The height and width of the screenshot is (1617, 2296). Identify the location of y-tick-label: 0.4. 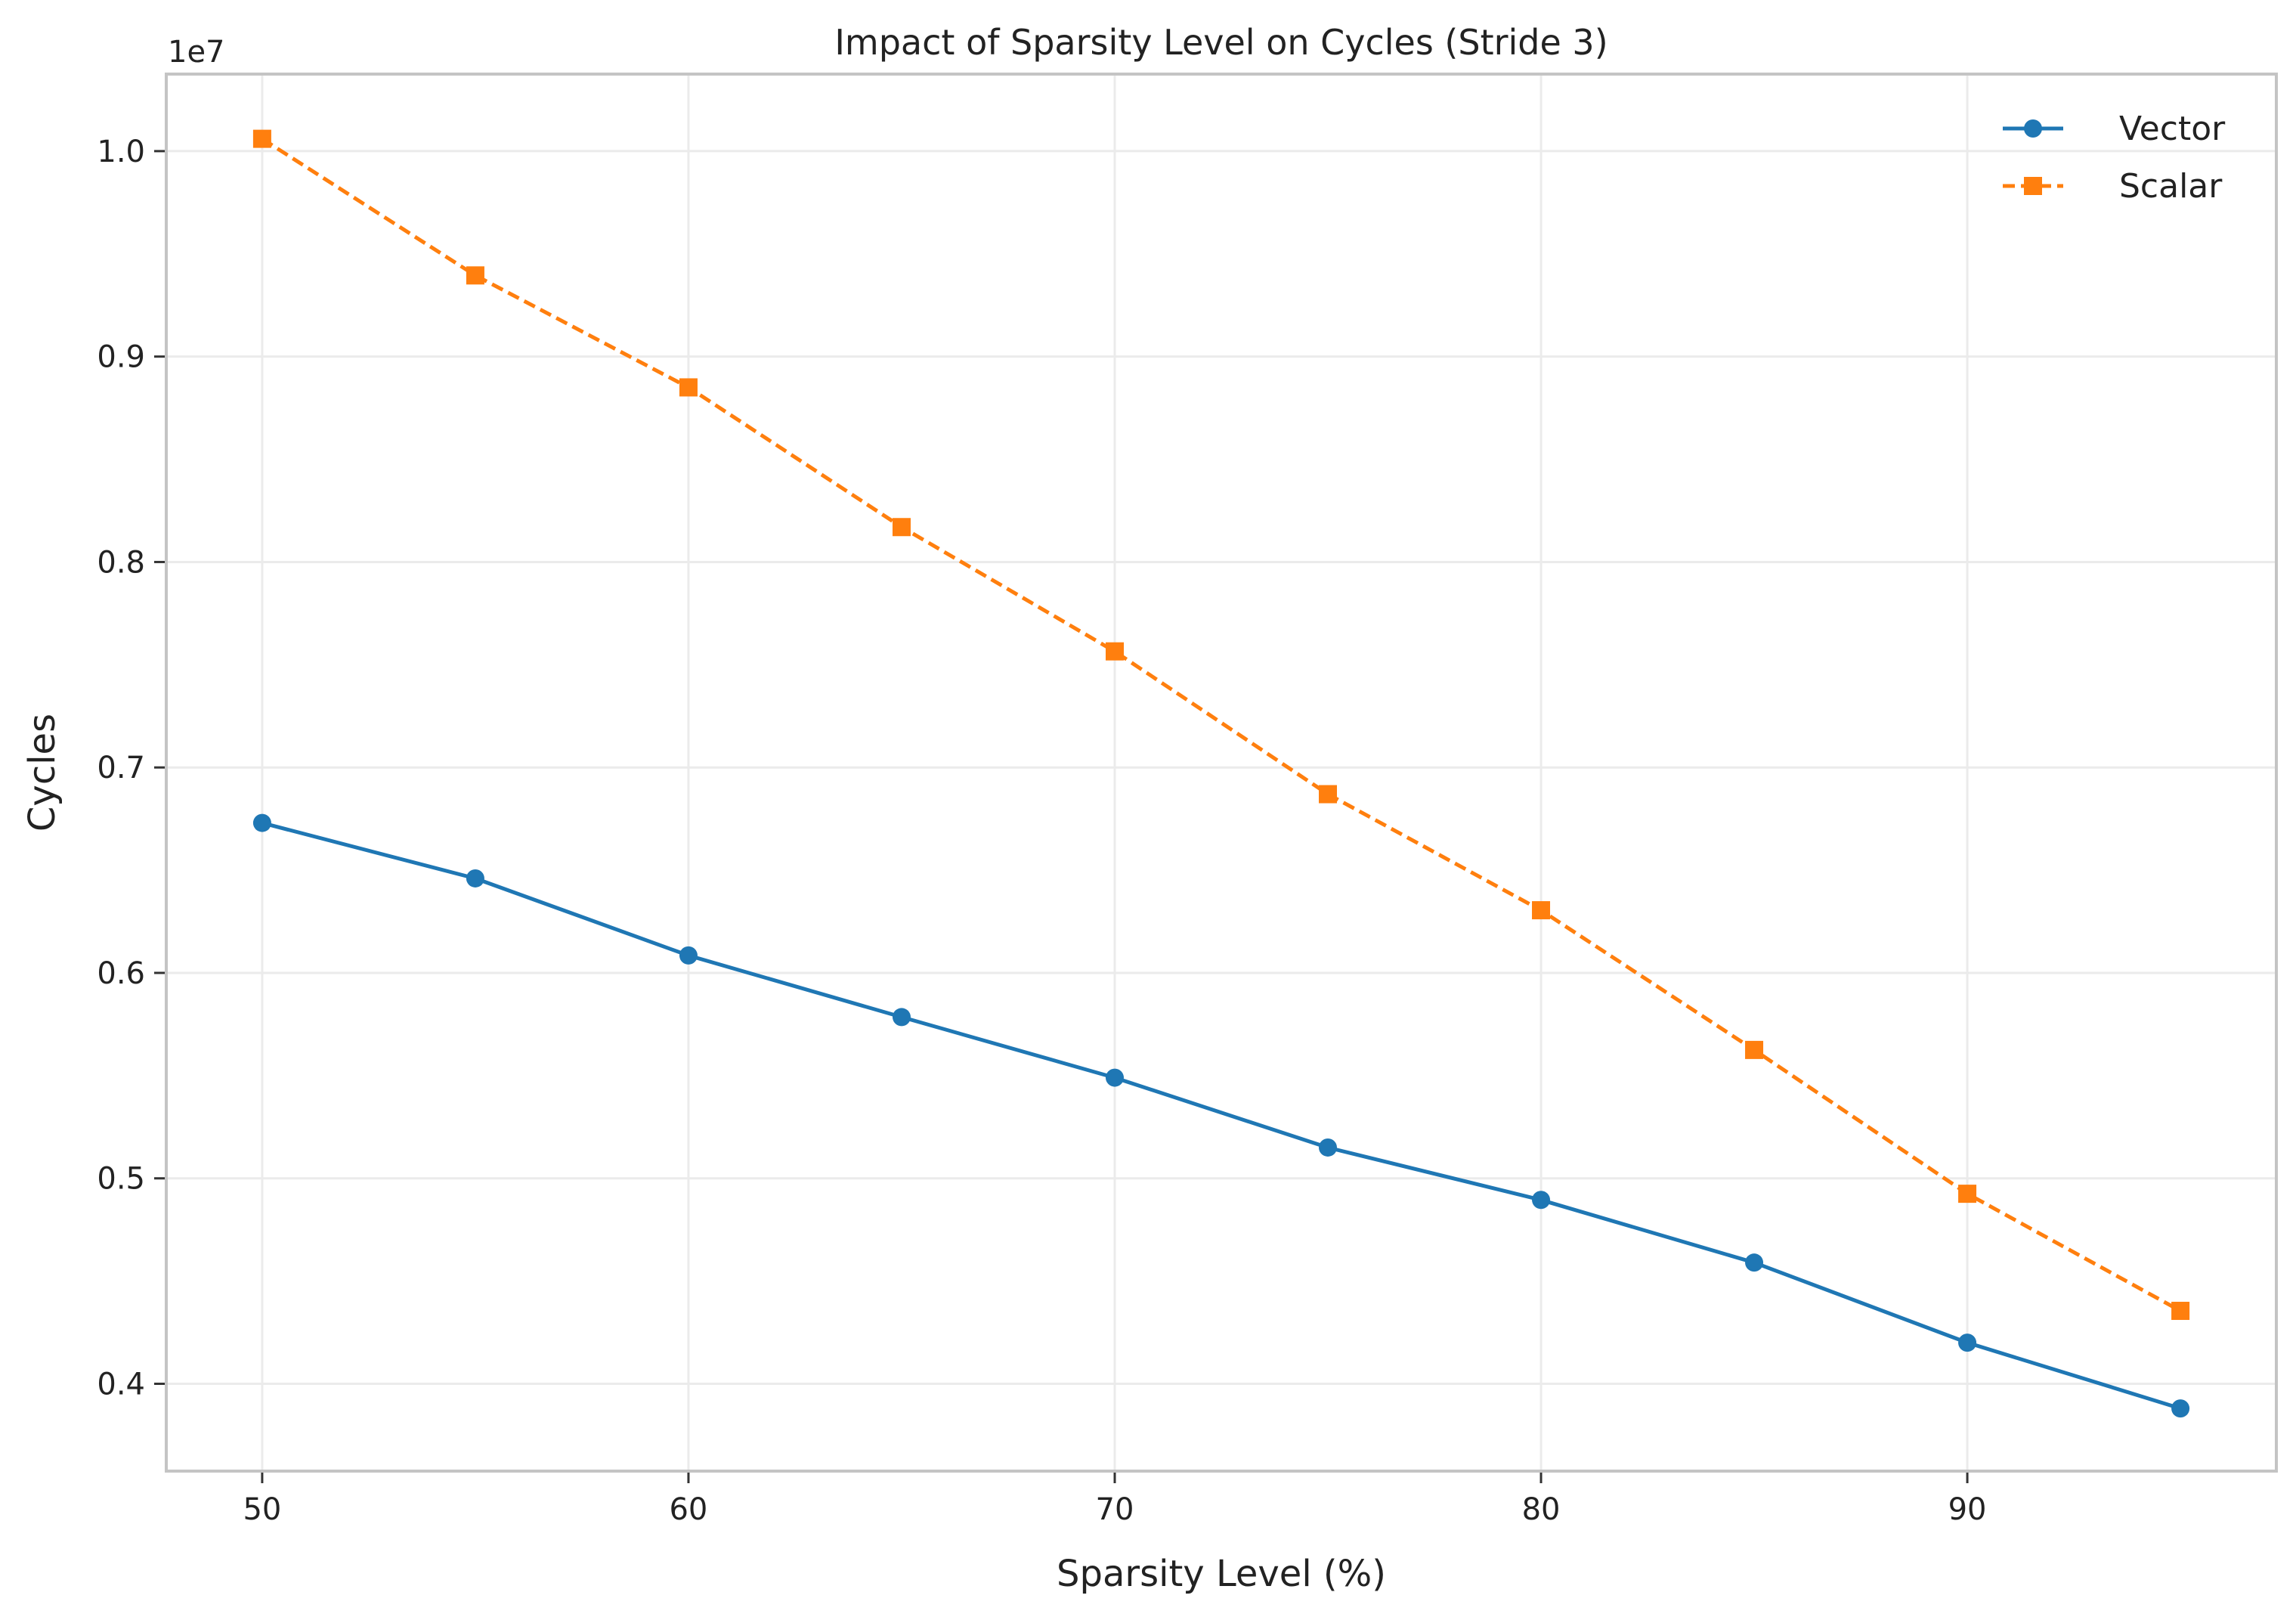
(121, 1385).